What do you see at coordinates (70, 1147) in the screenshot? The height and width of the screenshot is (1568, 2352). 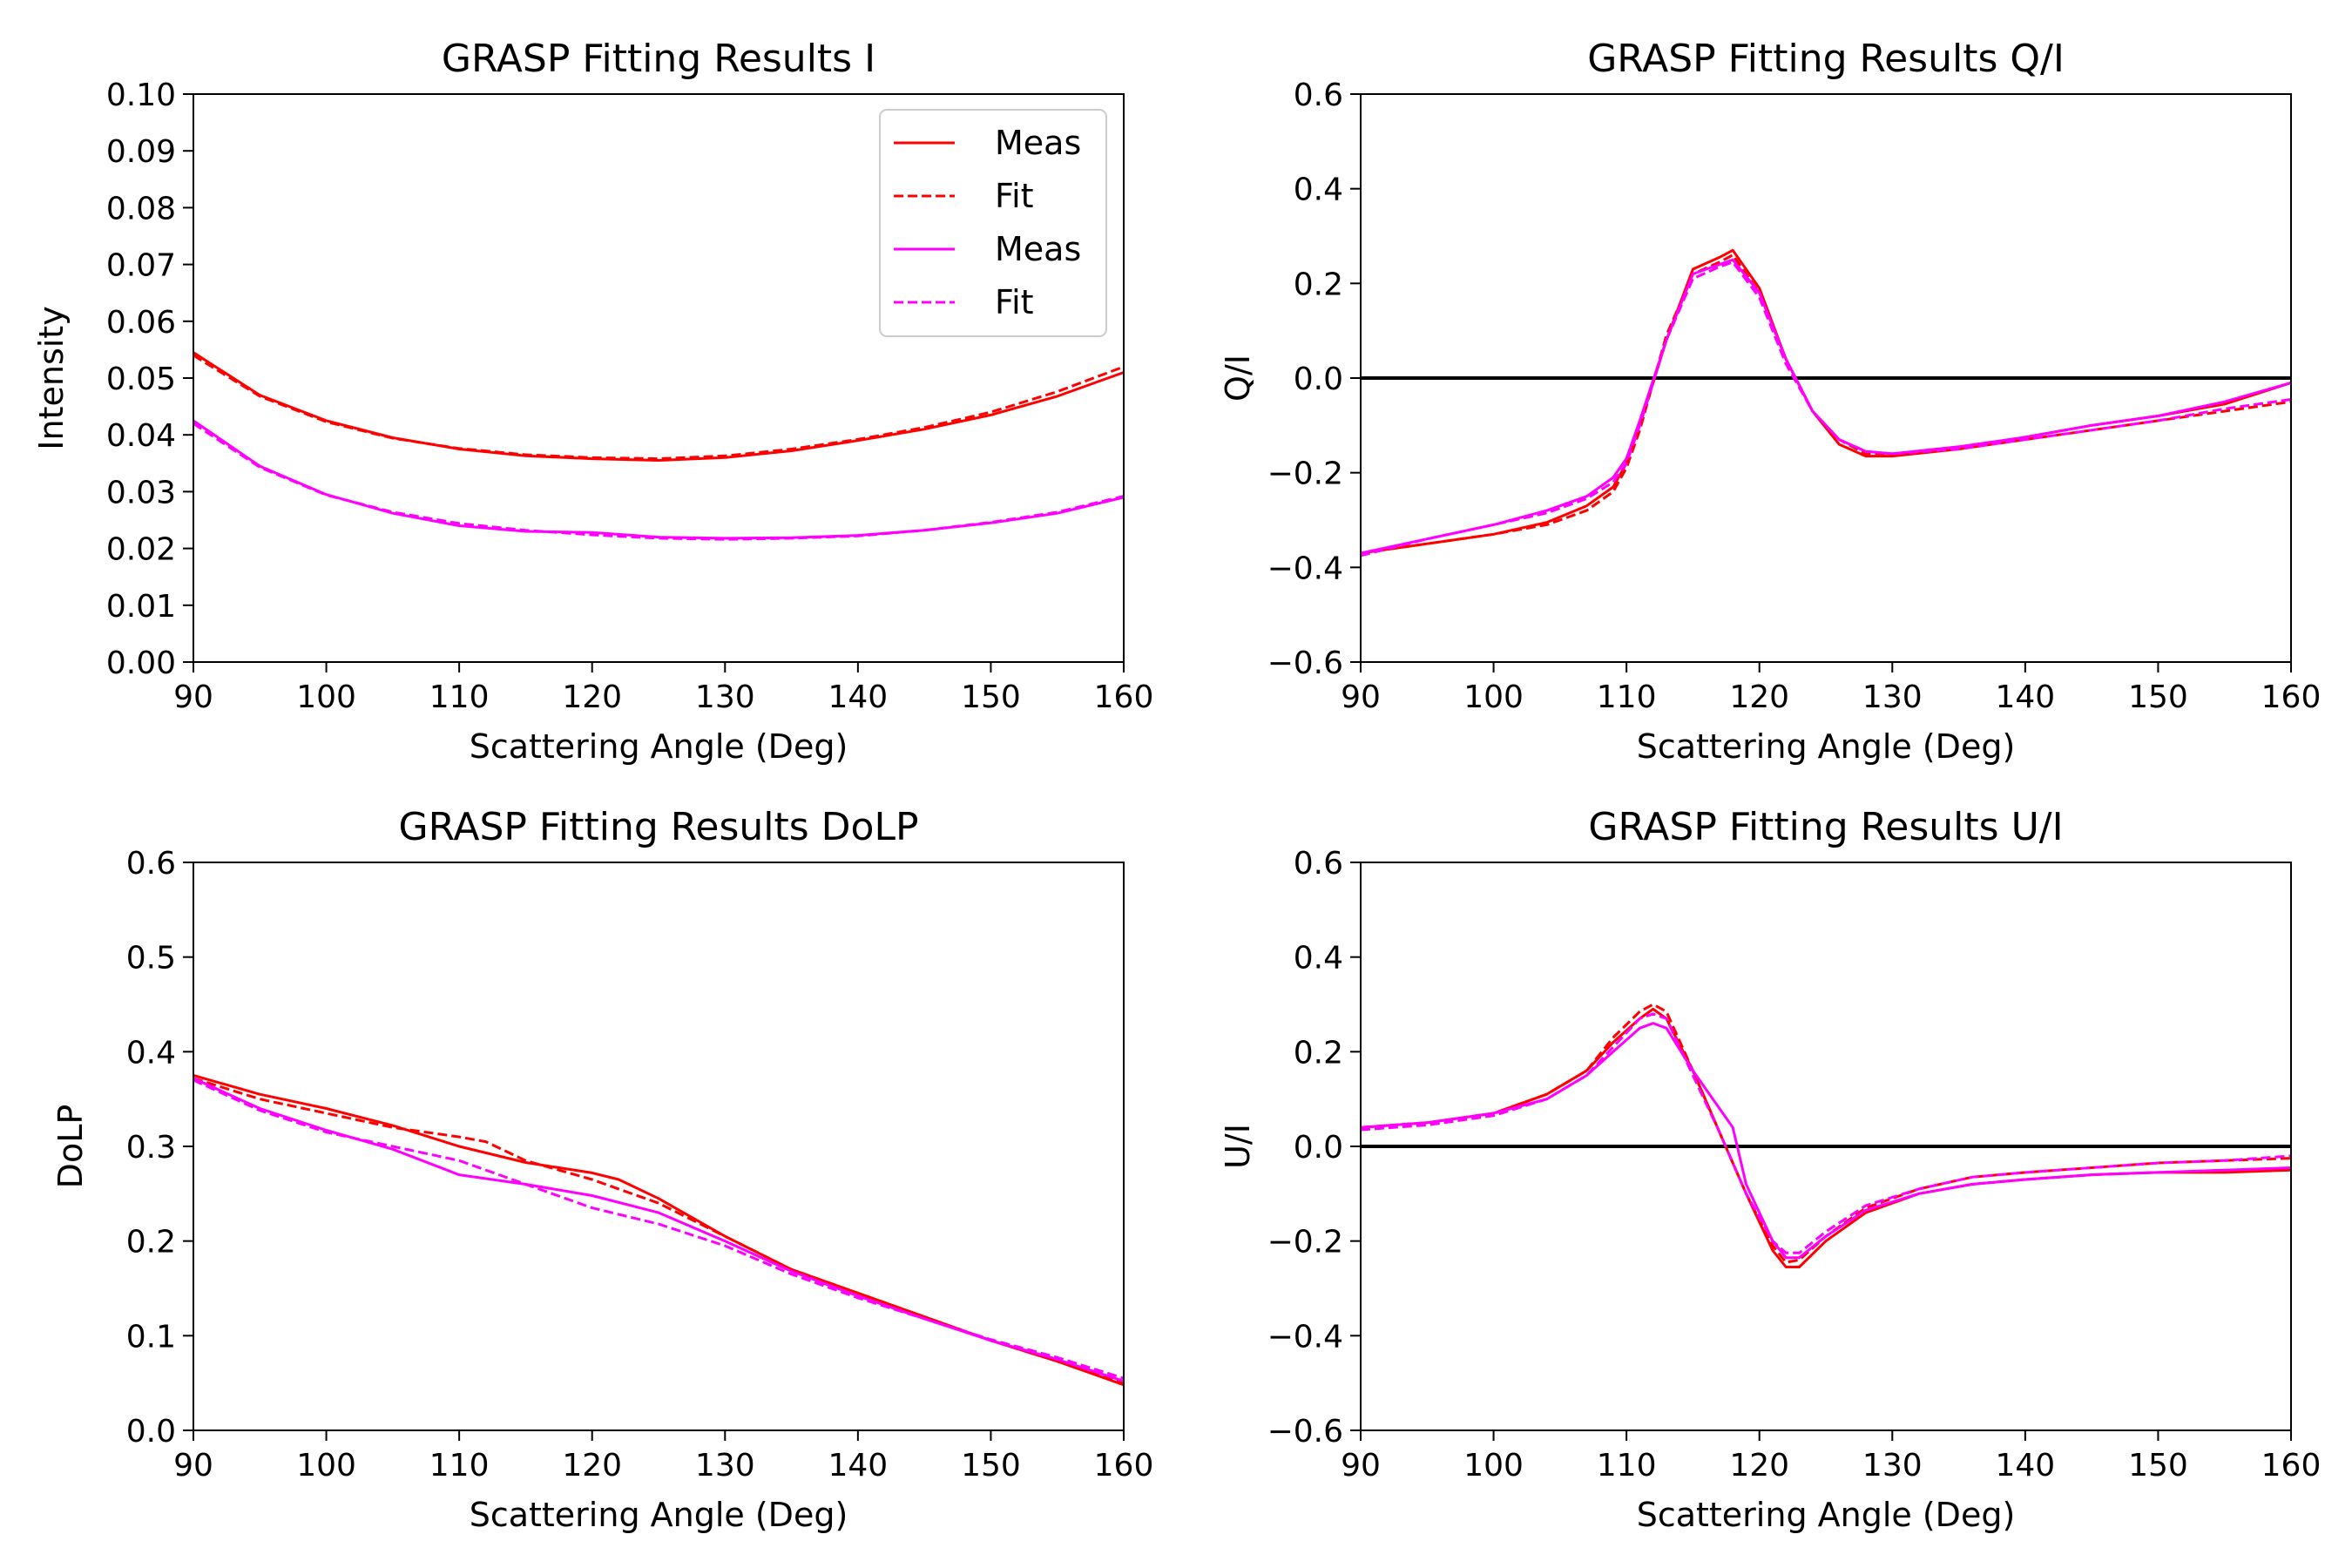 I see `y-axis-label: DoLP` at bounding box center [70, 1147].